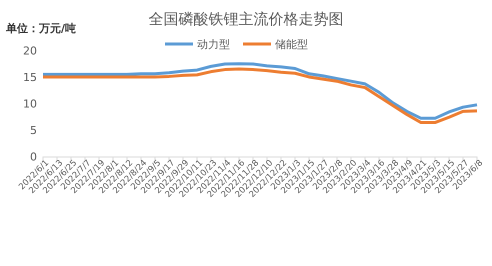  What do you see at coordinates (30, 51) in the screenshot?
I see `y-tick-label: 20` at bounding box center [30, 51].